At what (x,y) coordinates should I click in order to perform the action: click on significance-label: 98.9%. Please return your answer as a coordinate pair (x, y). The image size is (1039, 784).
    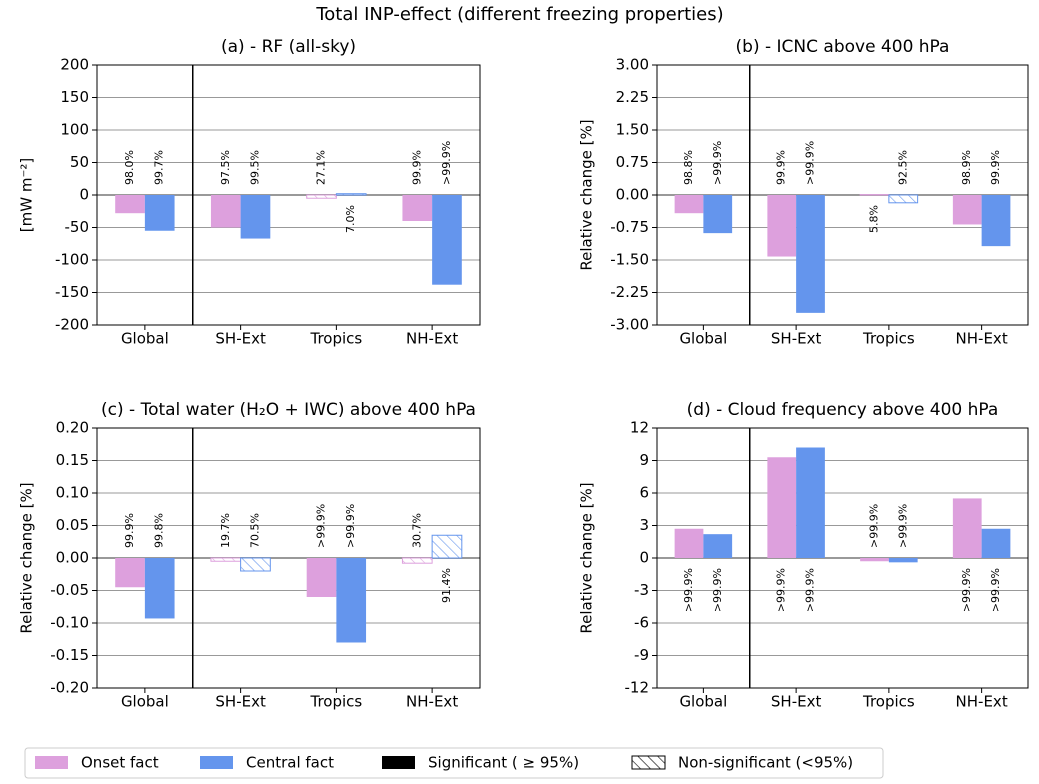
    Looking at the image, I should click on (966, 167).